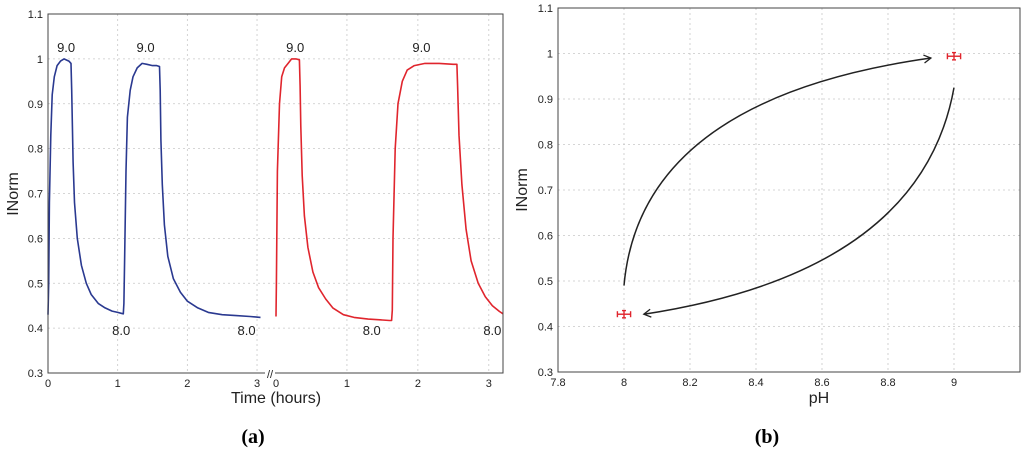 This screenshot has height=452, width=1024. What do you see at coordinates (154, 188) in the screenshot?
I see `series-line-blue` at bounding box center [154, 188].